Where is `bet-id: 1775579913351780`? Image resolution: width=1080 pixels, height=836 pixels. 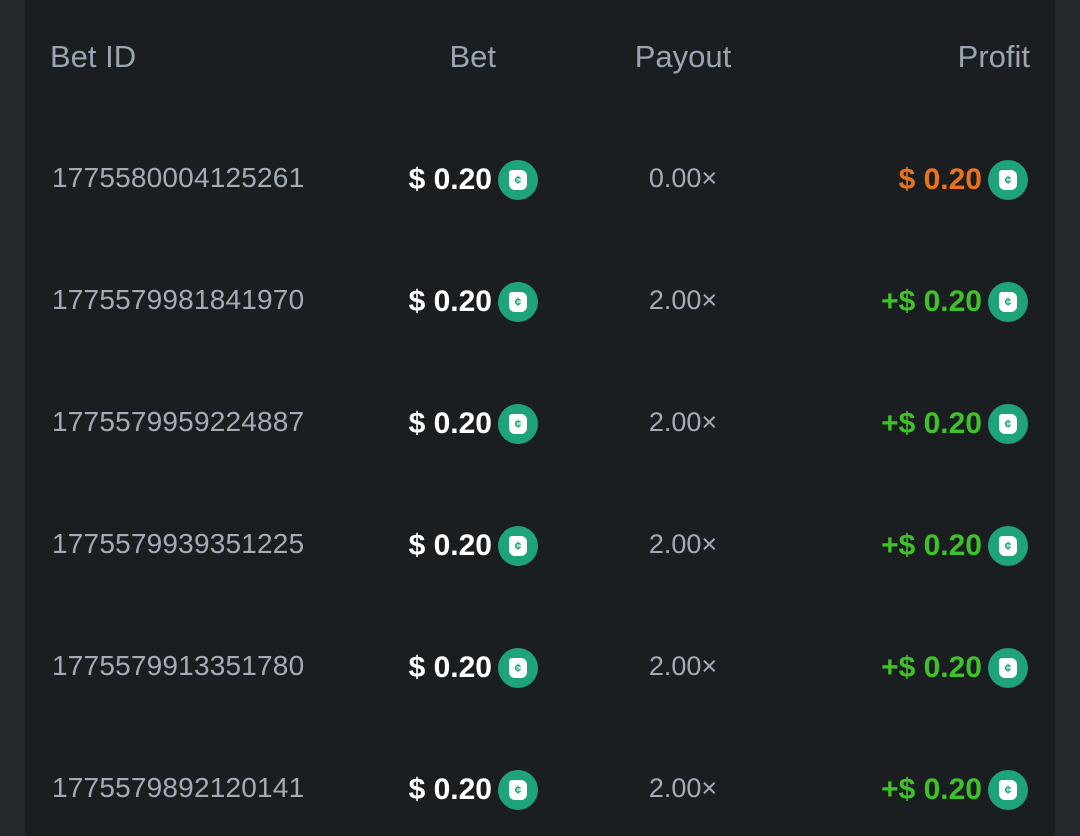
bet-id: 1775579913351780 is located at coordinates (178, 665).